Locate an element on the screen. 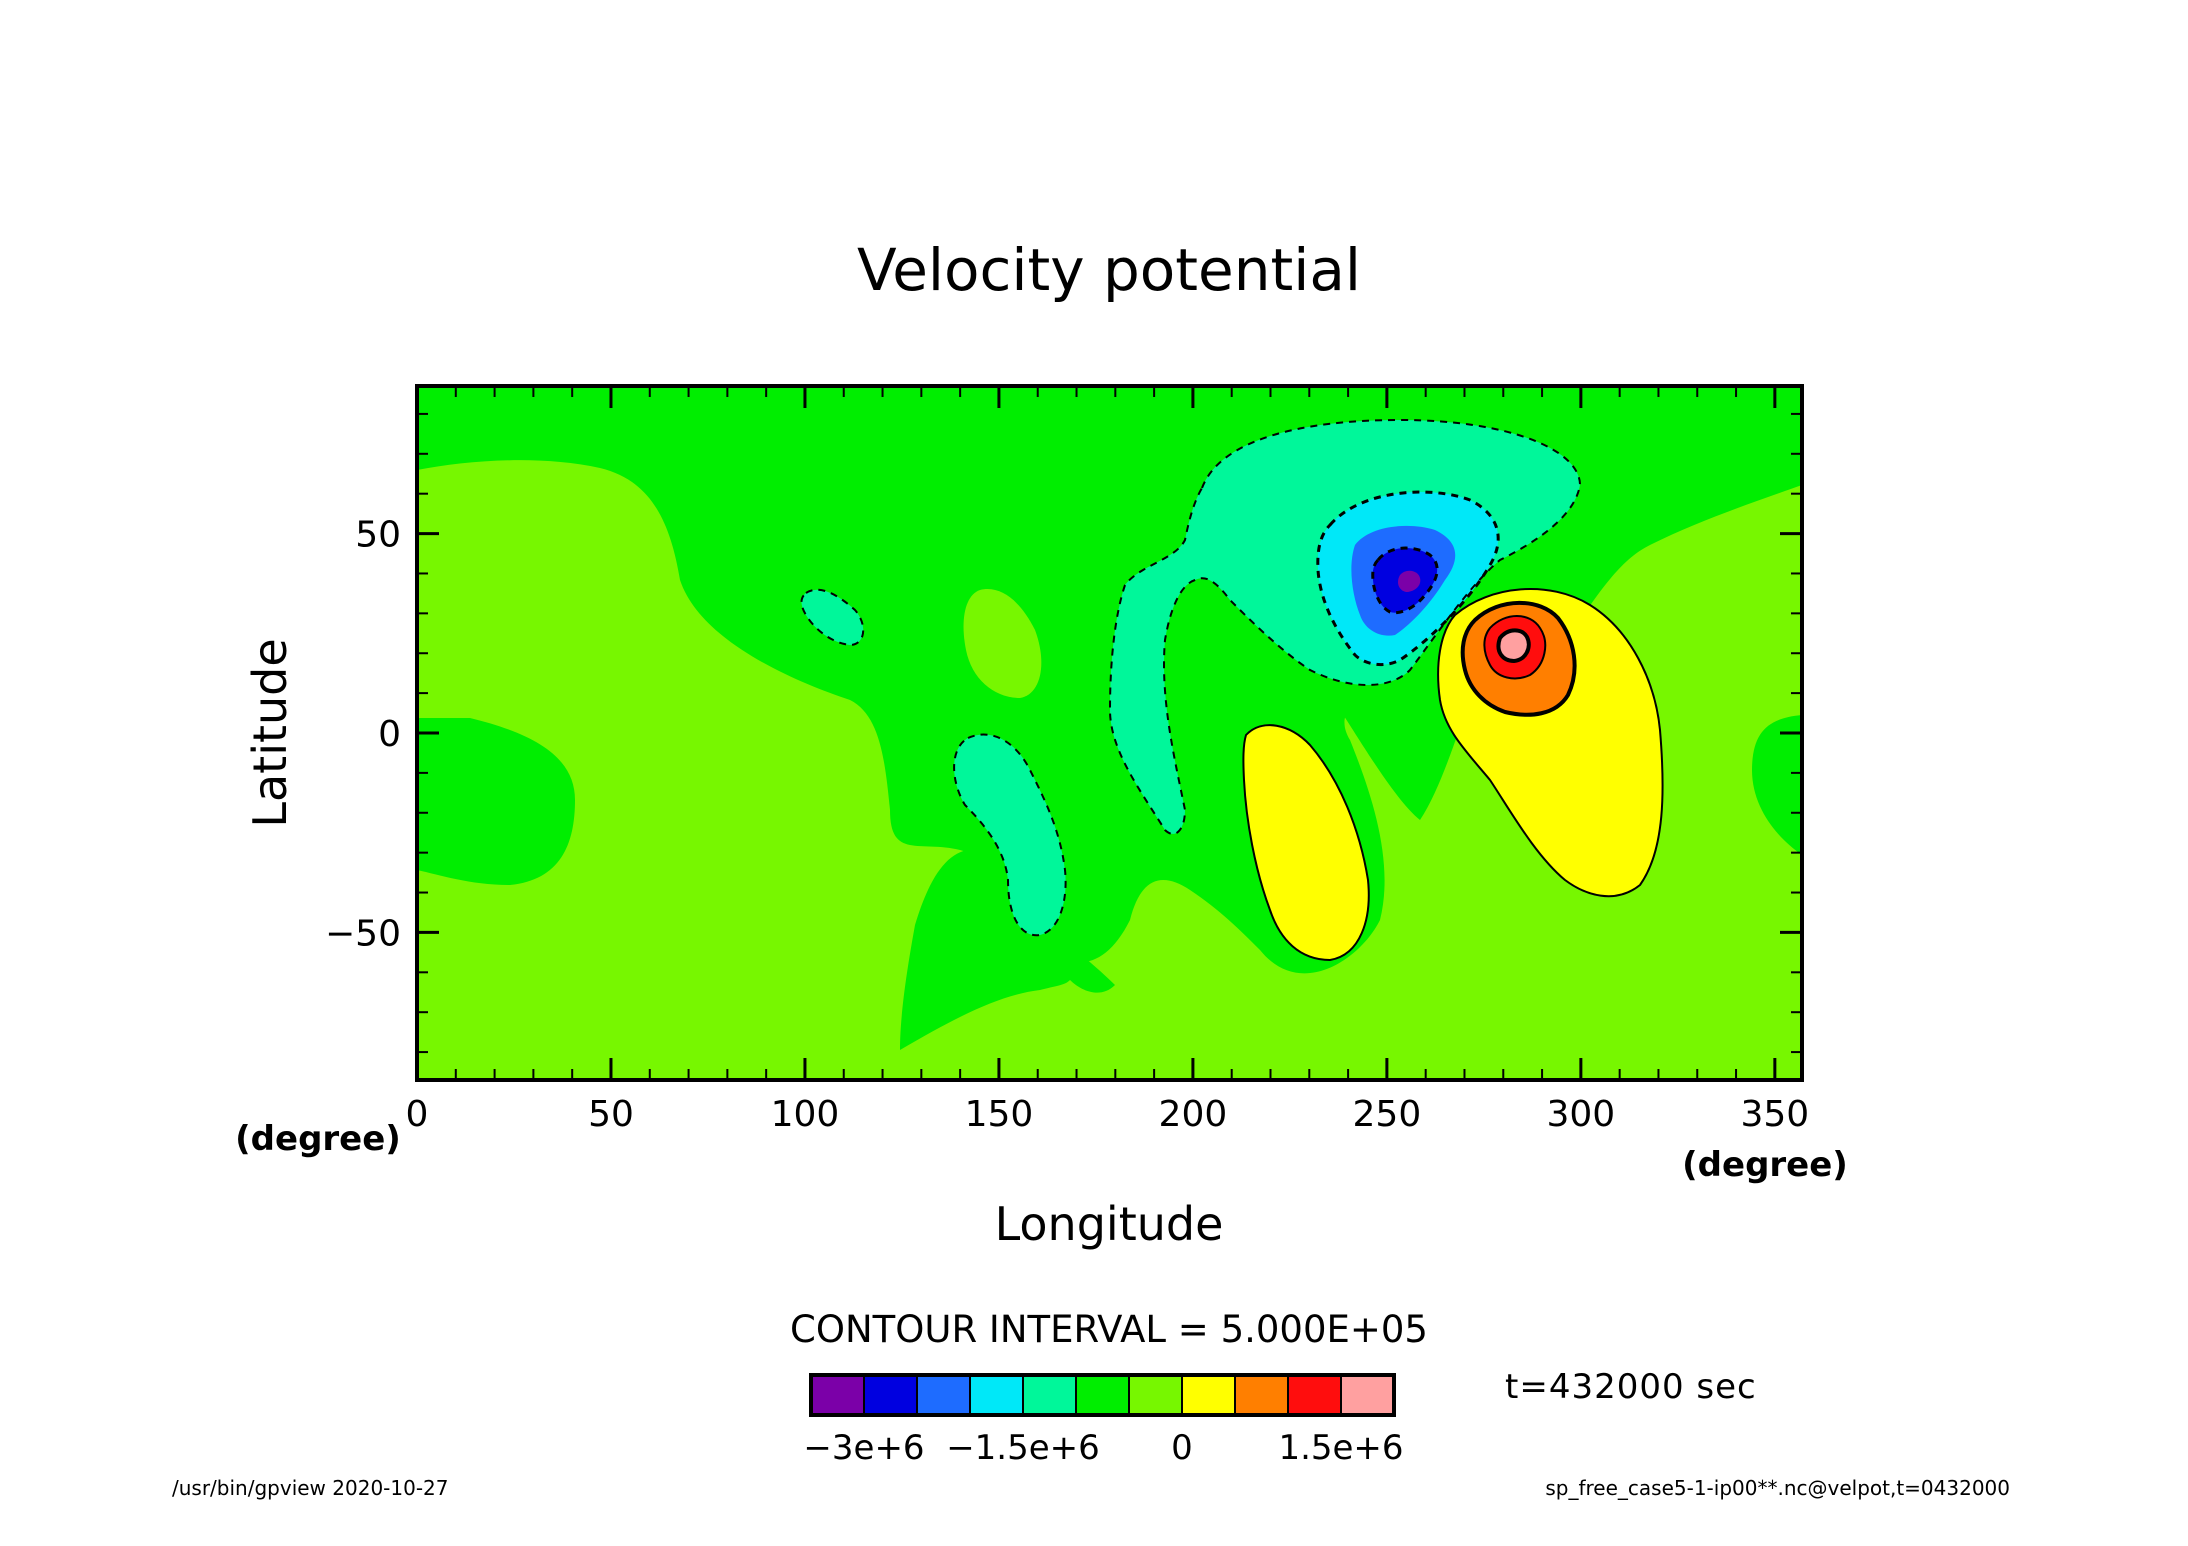 The width and height of the screenshot is (2188, 1546). x-tick-label: 50 is located at coordinates (611, 1114).